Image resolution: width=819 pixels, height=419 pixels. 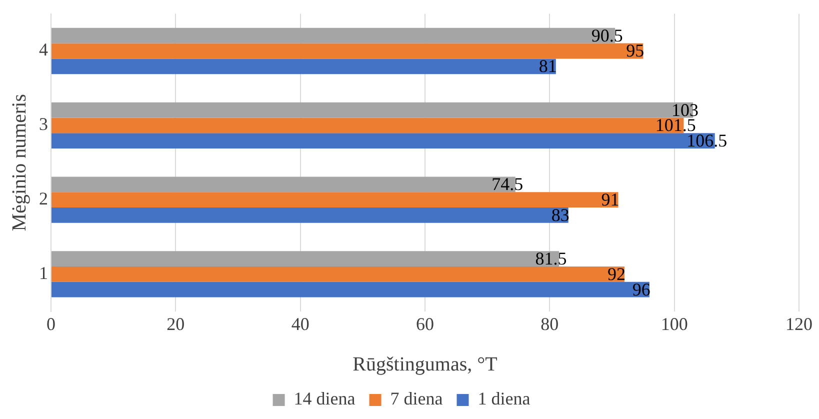 I want to click on x-tick-label: 20, so click(x=175, y=324).